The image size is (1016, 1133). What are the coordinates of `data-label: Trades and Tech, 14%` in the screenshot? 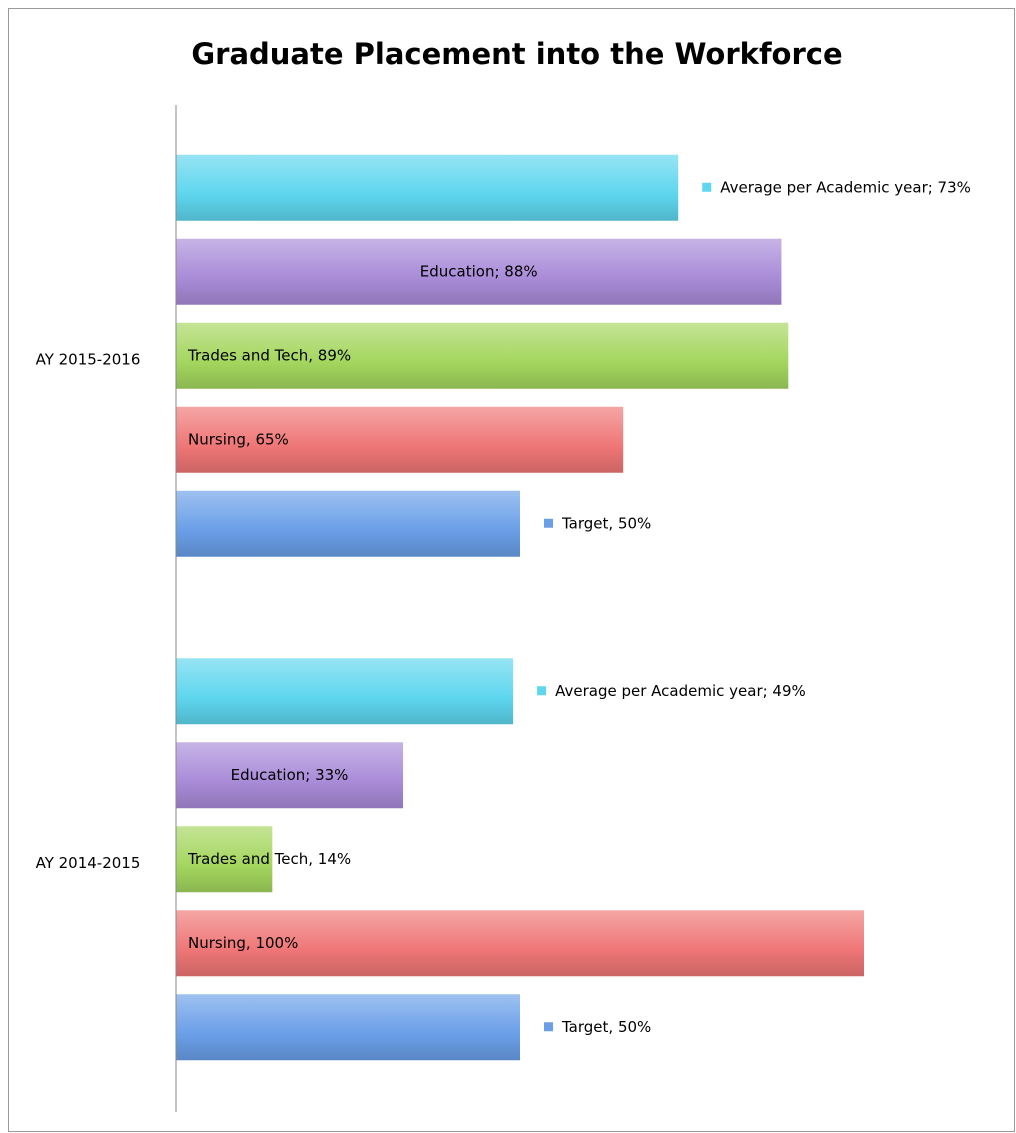 It's located at (269, 859).